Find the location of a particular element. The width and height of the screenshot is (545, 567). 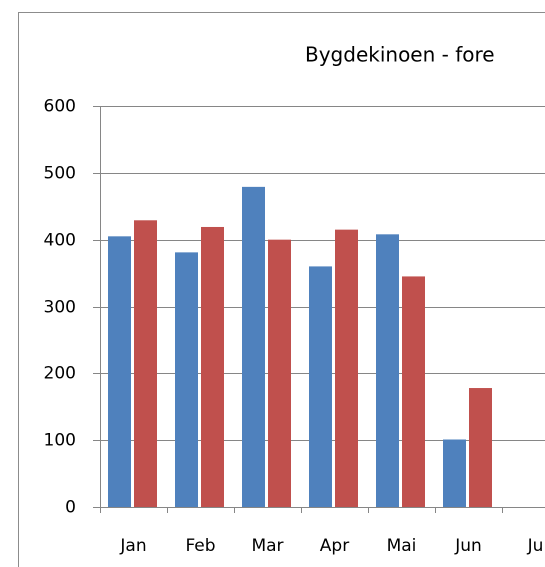

y-tick-label: 500 is located at coordinates (60, 174).